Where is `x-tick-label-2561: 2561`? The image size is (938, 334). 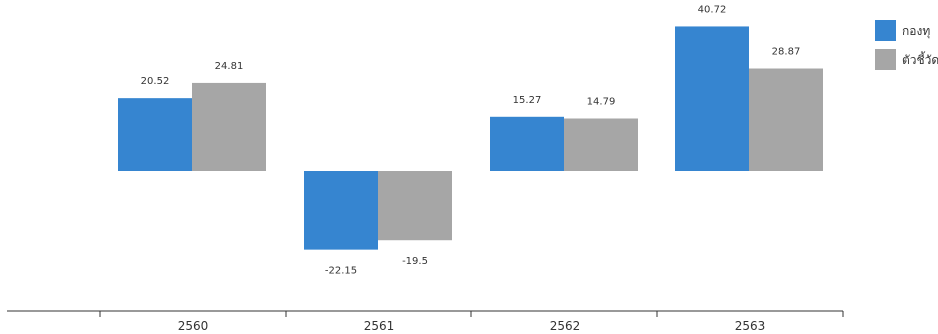
x-tick-label-2561: 2561 is located at coordinates (379, 326).